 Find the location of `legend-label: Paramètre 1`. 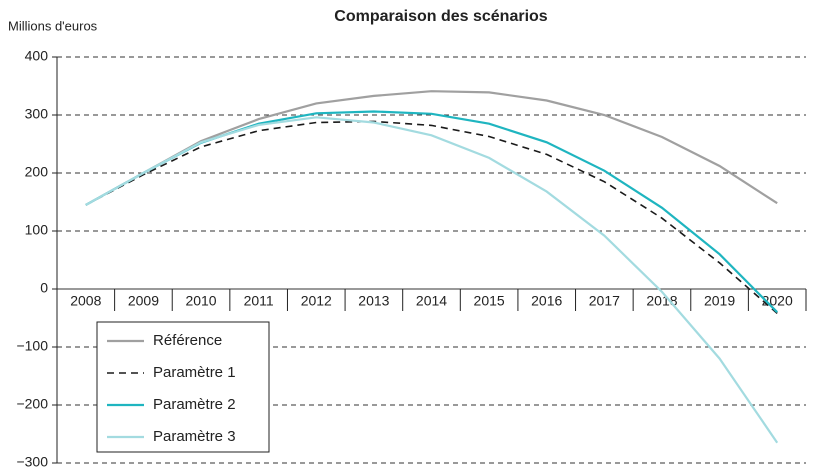

legend-label: Paramètre 1 is located at coordinates (194, 372).